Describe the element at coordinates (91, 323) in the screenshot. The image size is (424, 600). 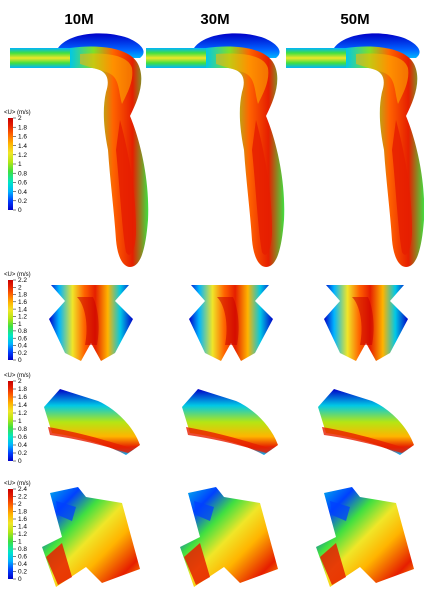
I see `section2-10m-contour` at that location.